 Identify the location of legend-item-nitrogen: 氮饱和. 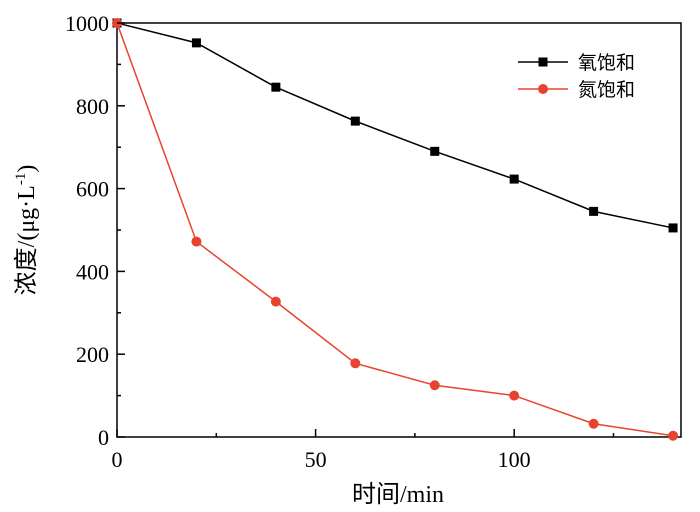
(576, 90).